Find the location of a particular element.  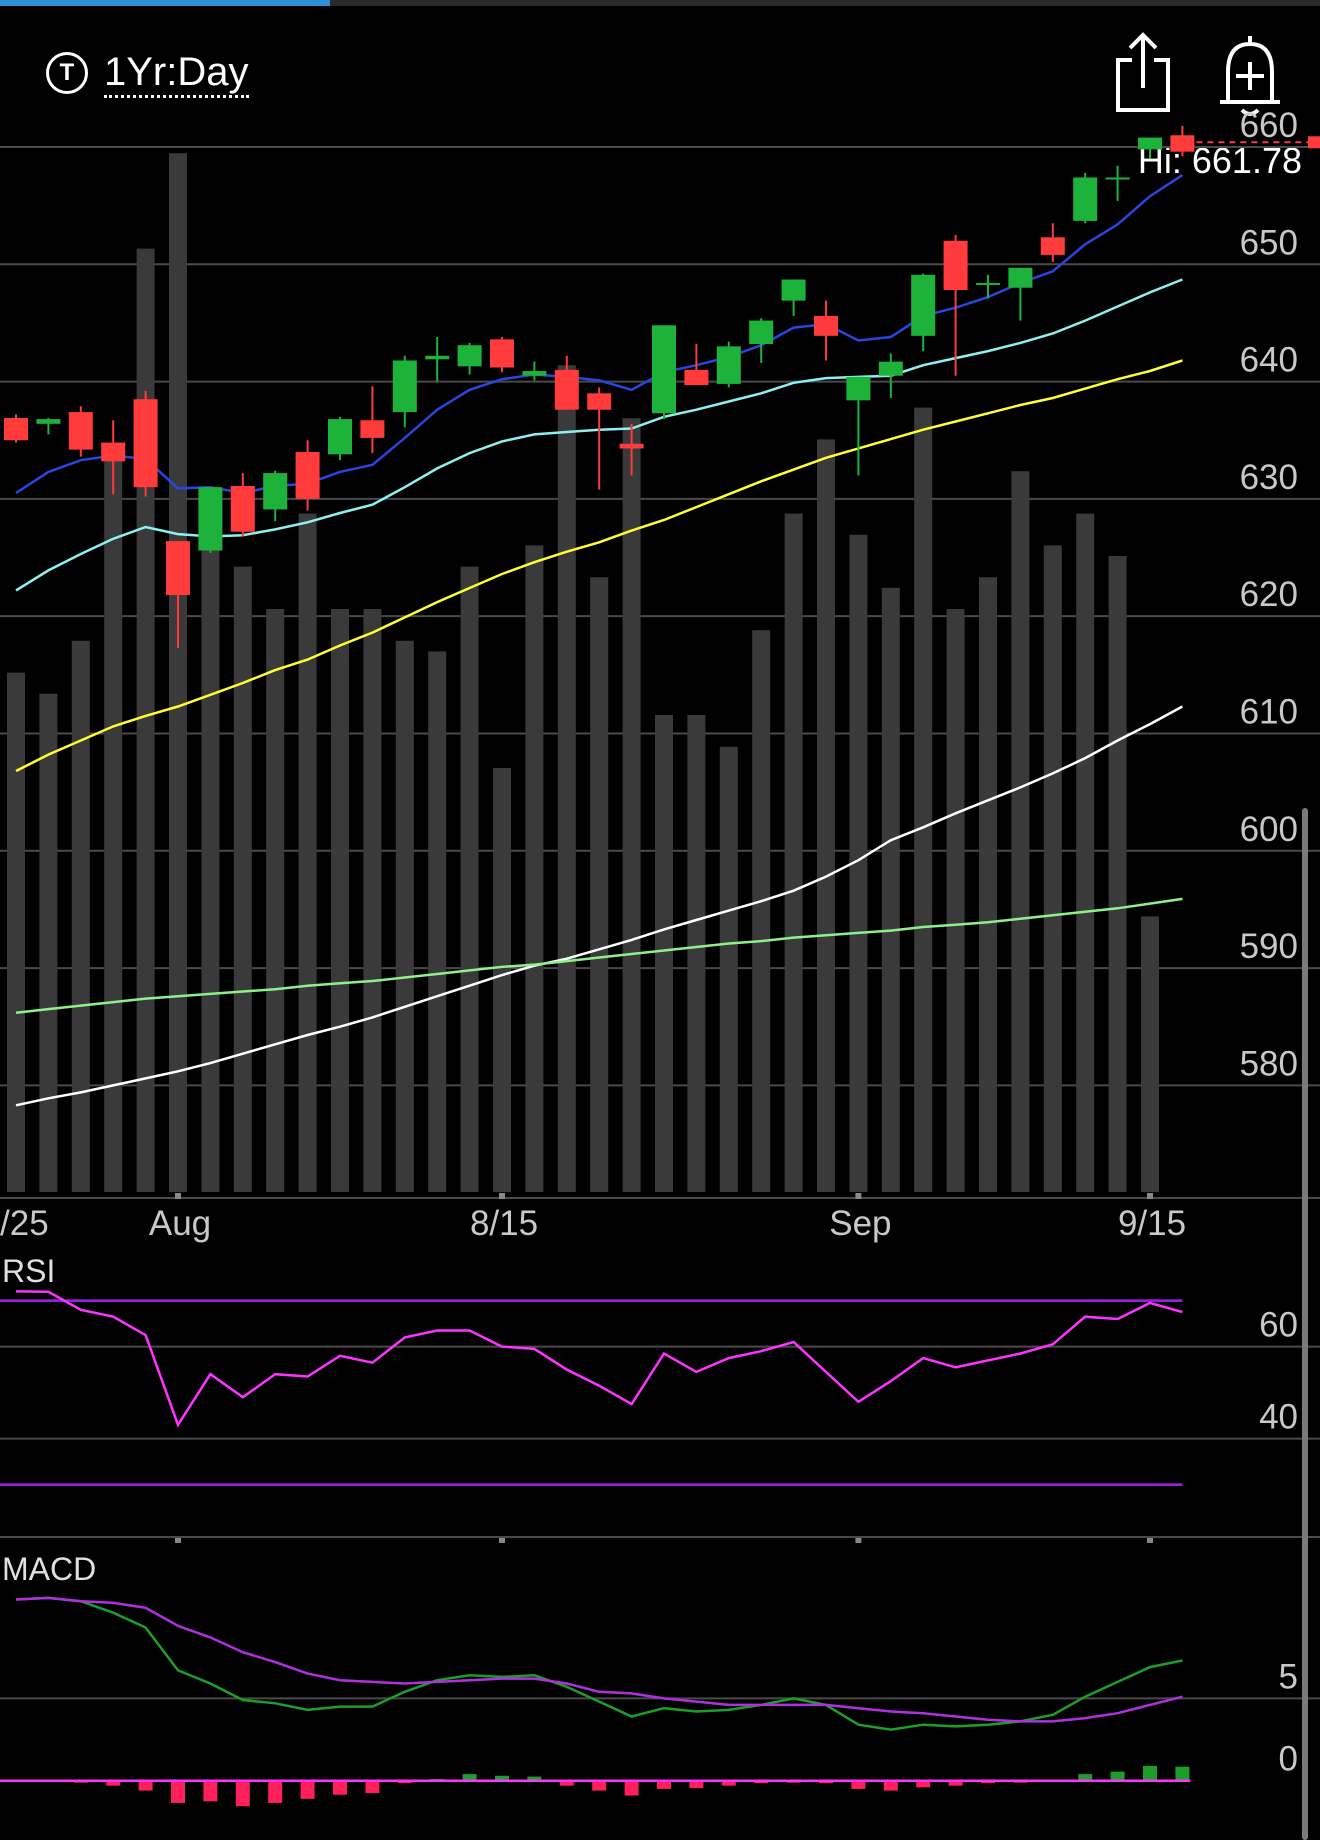

rsi-tick-label: 40 is located at coordinates (1278, 1417).